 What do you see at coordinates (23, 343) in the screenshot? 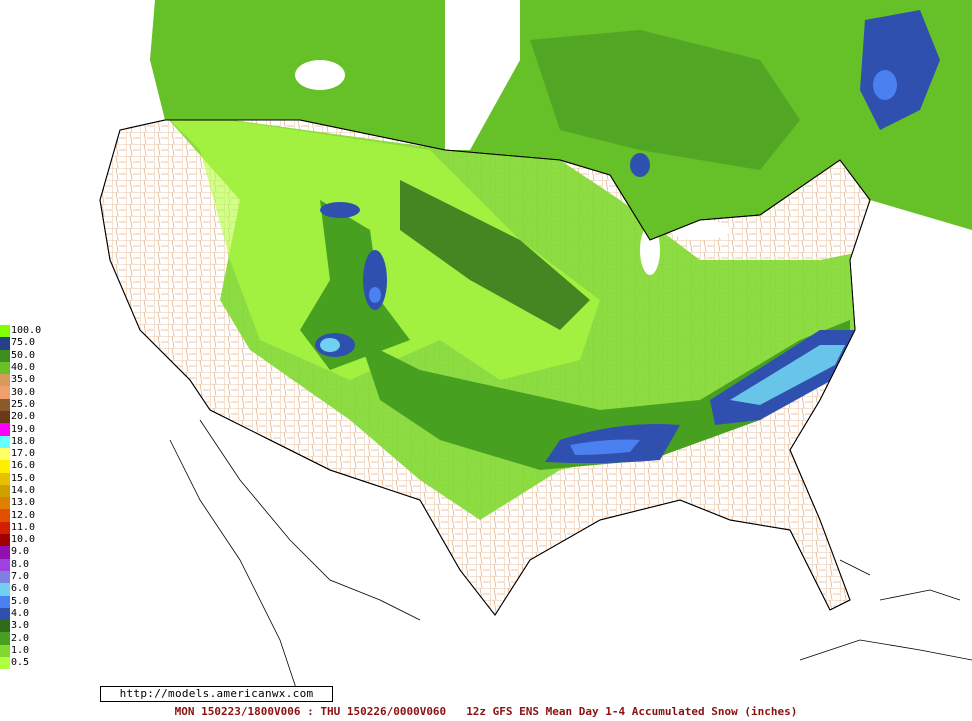
I see `legend-label: 75.0` at bounding box center [23, 343].